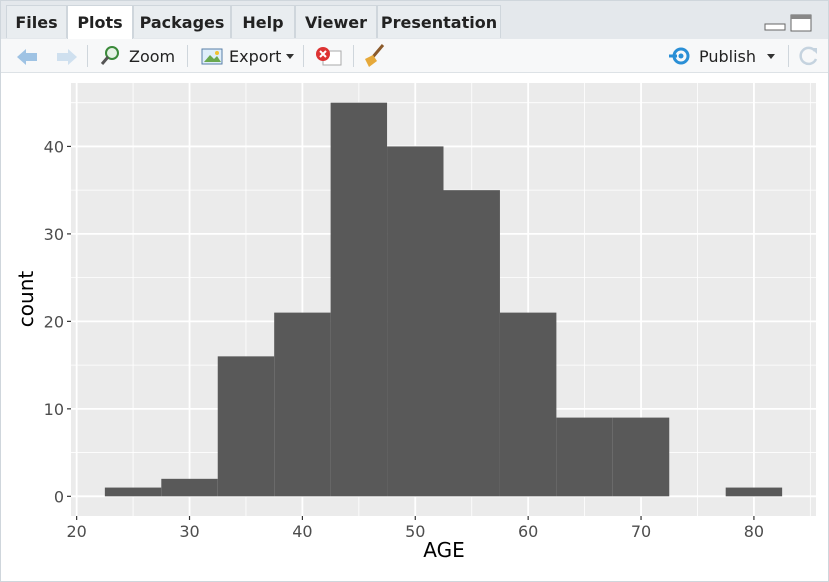 The image size is (829, 582). I want to click on y-tick-label: 20, so click(54, 321).